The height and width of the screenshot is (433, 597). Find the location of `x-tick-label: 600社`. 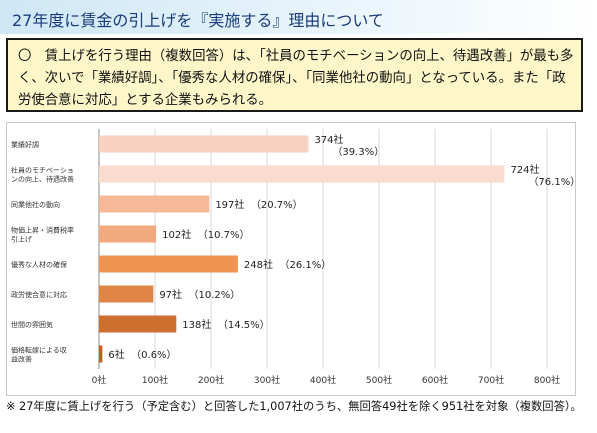

x-tick-label: 600社 is located at coordinates (435, 380).